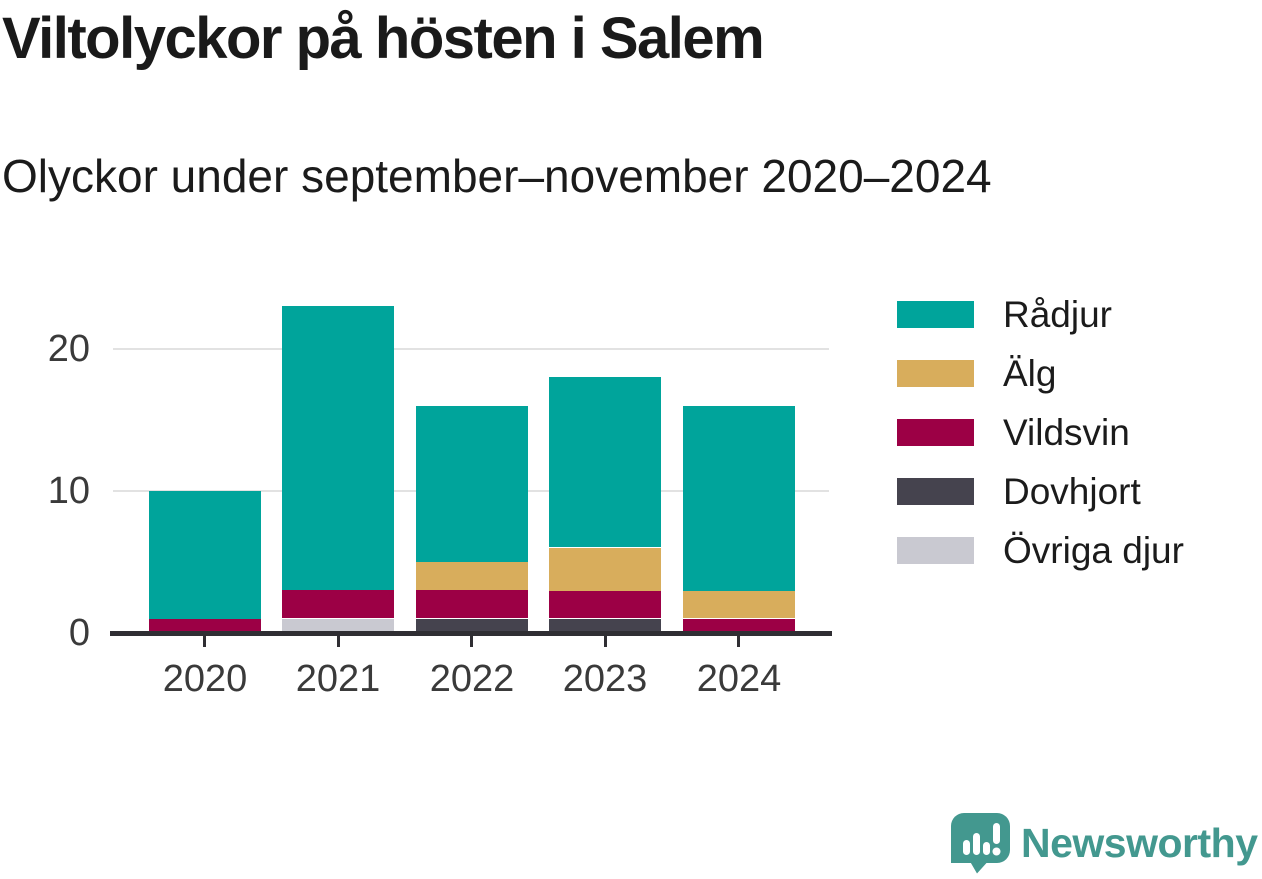 This screenshot has width=1262, height=879. I want to click on x-axis-tick-label: 2021, so click(338, 679).